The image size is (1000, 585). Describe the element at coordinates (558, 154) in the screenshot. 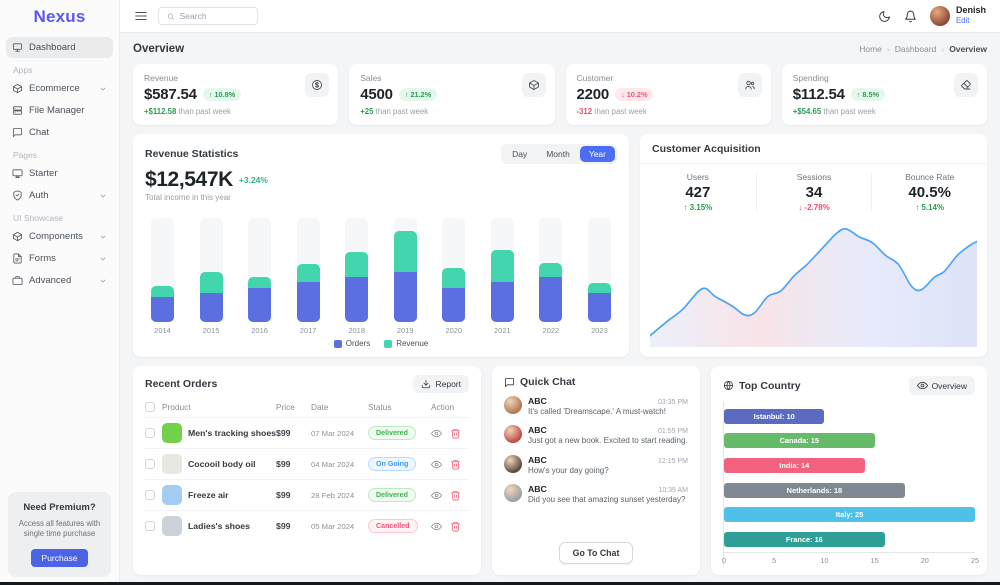

I see `tab-month: Month` at that location.